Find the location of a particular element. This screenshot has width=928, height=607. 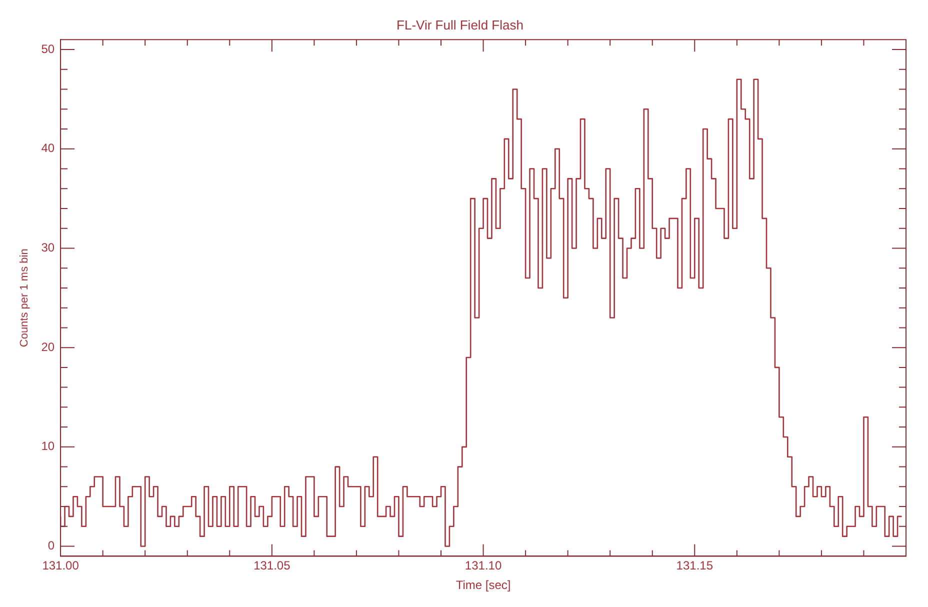

y-tick-label: 40 is located at coordinates (48, 148).